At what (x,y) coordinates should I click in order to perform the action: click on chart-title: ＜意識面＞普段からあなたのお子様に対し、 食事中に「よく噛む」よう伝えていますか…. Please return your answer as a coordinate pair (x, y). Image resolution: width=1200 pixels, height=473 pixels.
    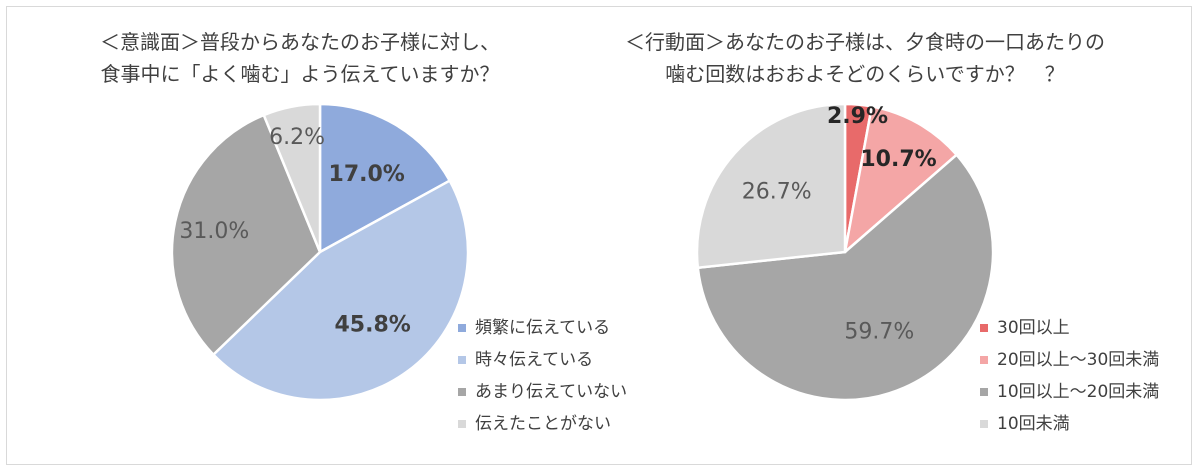
    Looking at the image, I should click on (300, 58).